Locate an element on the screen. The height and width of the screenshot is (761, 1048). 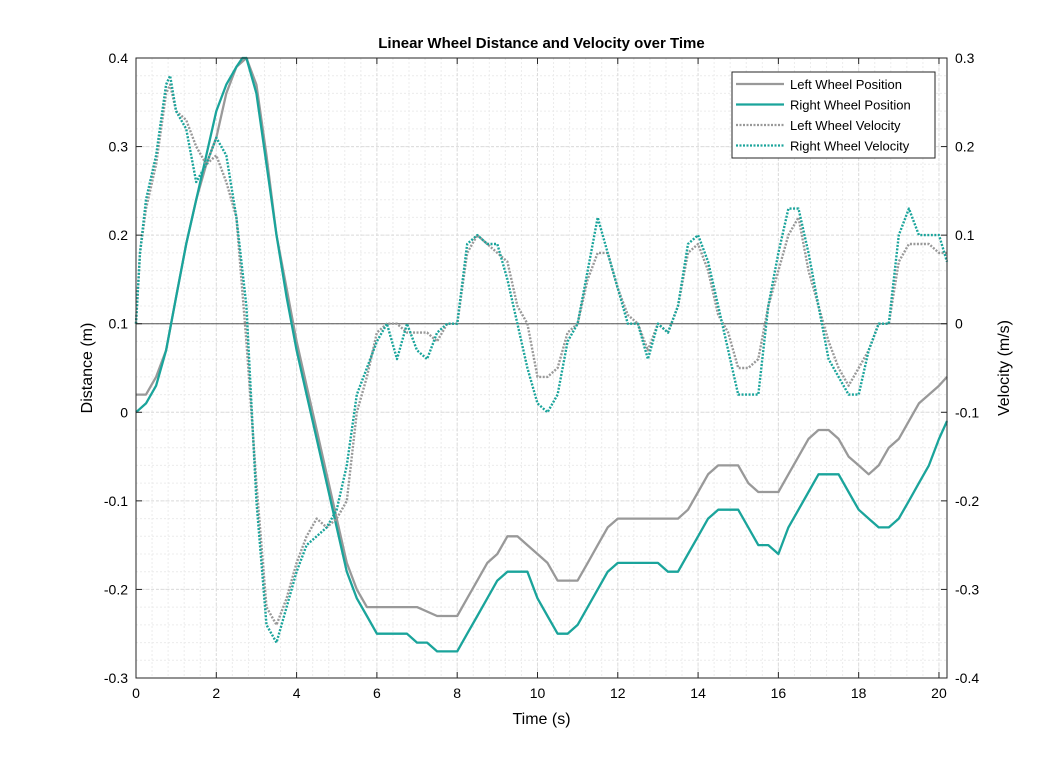
x-tick-label: 16 is located at coordinates (779, 693).